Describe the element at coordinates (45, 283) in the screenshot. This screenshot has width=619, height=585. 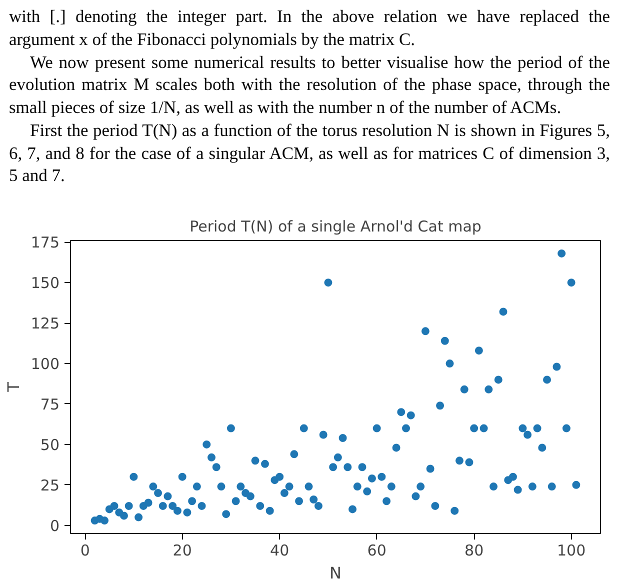
I see `y-tick-label: 150` at that location.